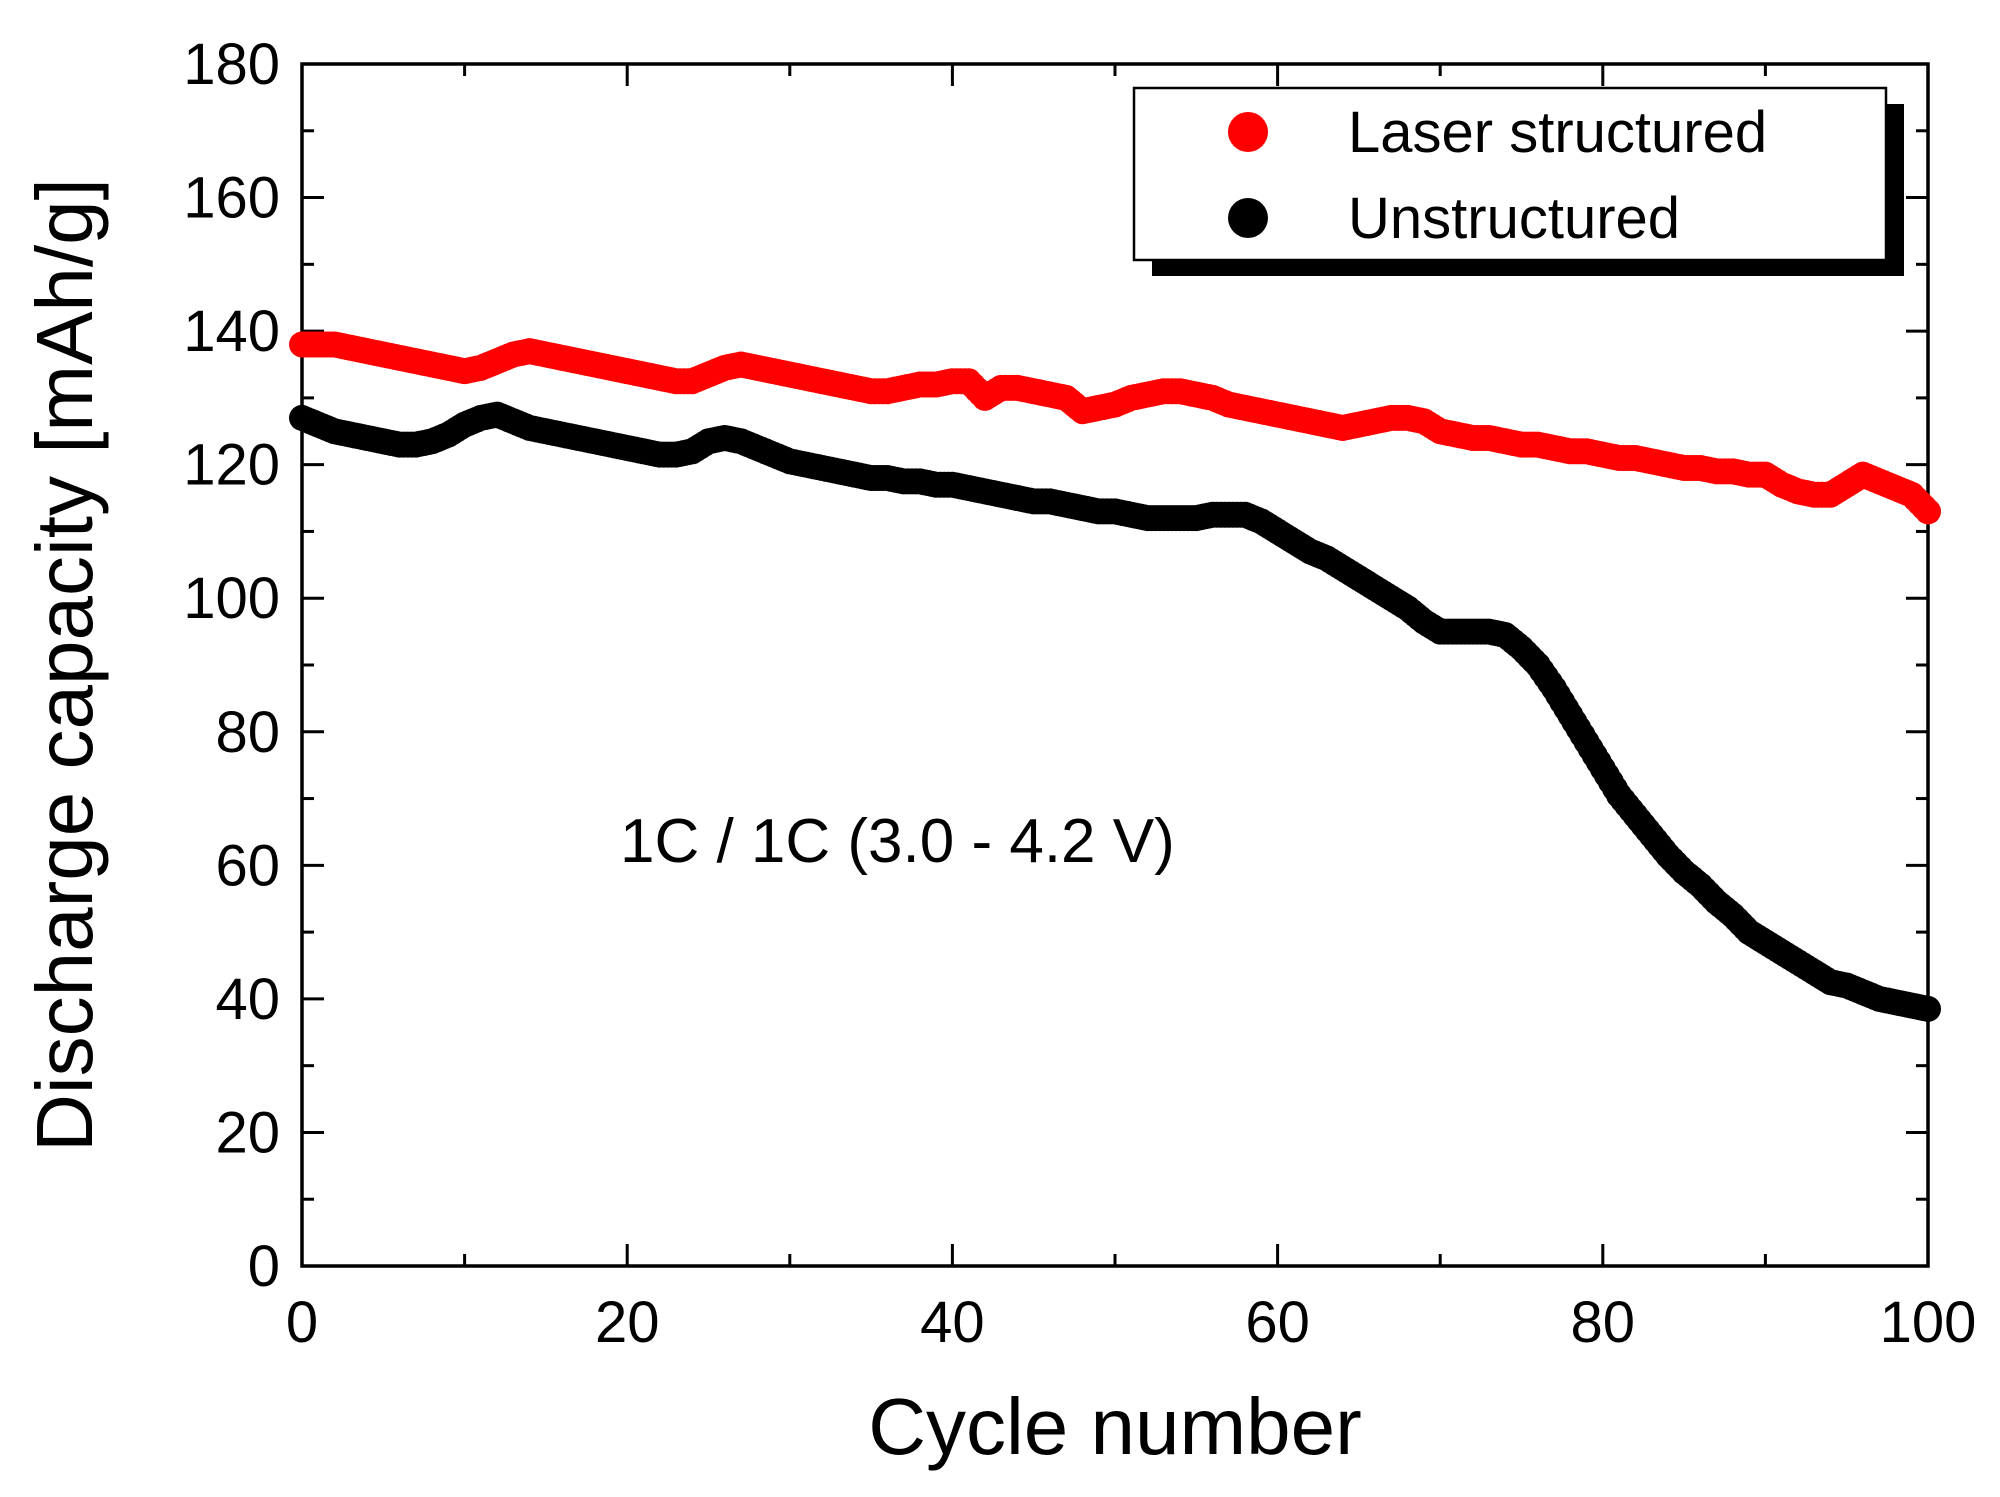 Image resolution: width=2000 pixels, height=1497 pixels. What do you see at coordinates (897, 841) in the screenshot?
I see `annotation-text: 1C / 1C (3.0 - 4.2 V)` at bounding box center [897, 841].